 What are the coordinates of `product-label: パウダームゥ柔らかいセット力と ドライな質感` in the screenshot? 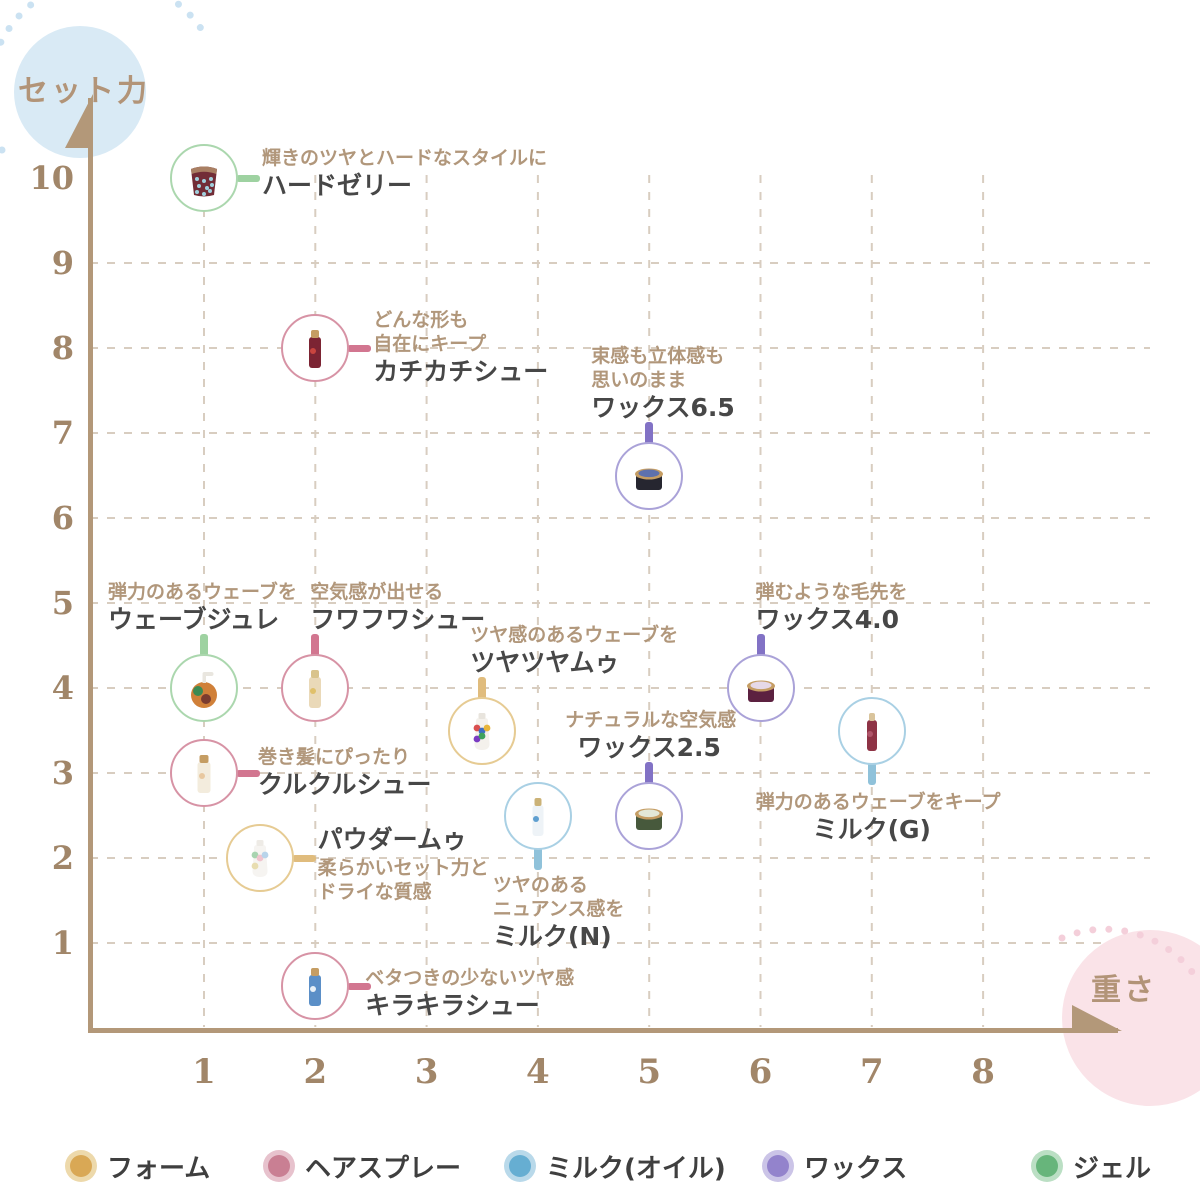 It's located at (403, 864).